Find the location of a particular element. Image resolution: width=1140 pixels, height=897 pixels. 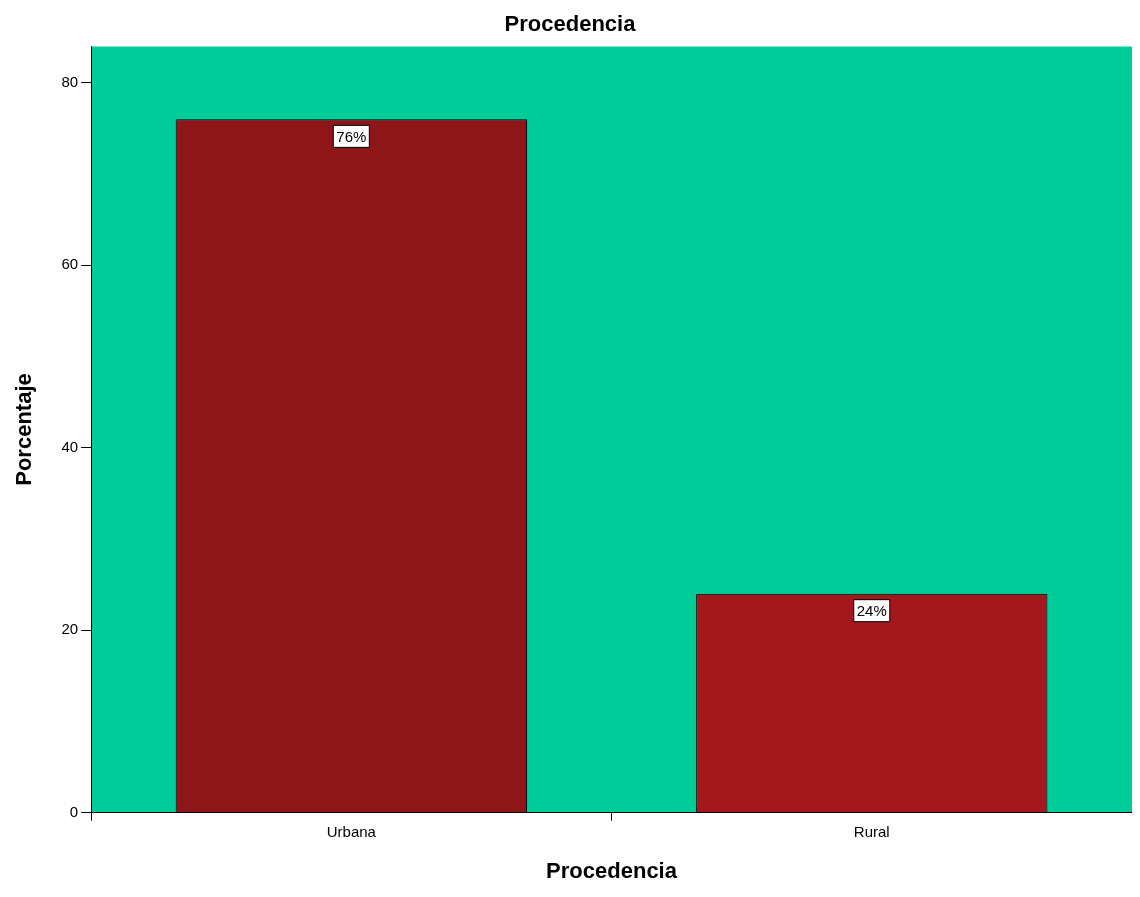

y-tick-label: 0 is located at coordinates (74, 811).